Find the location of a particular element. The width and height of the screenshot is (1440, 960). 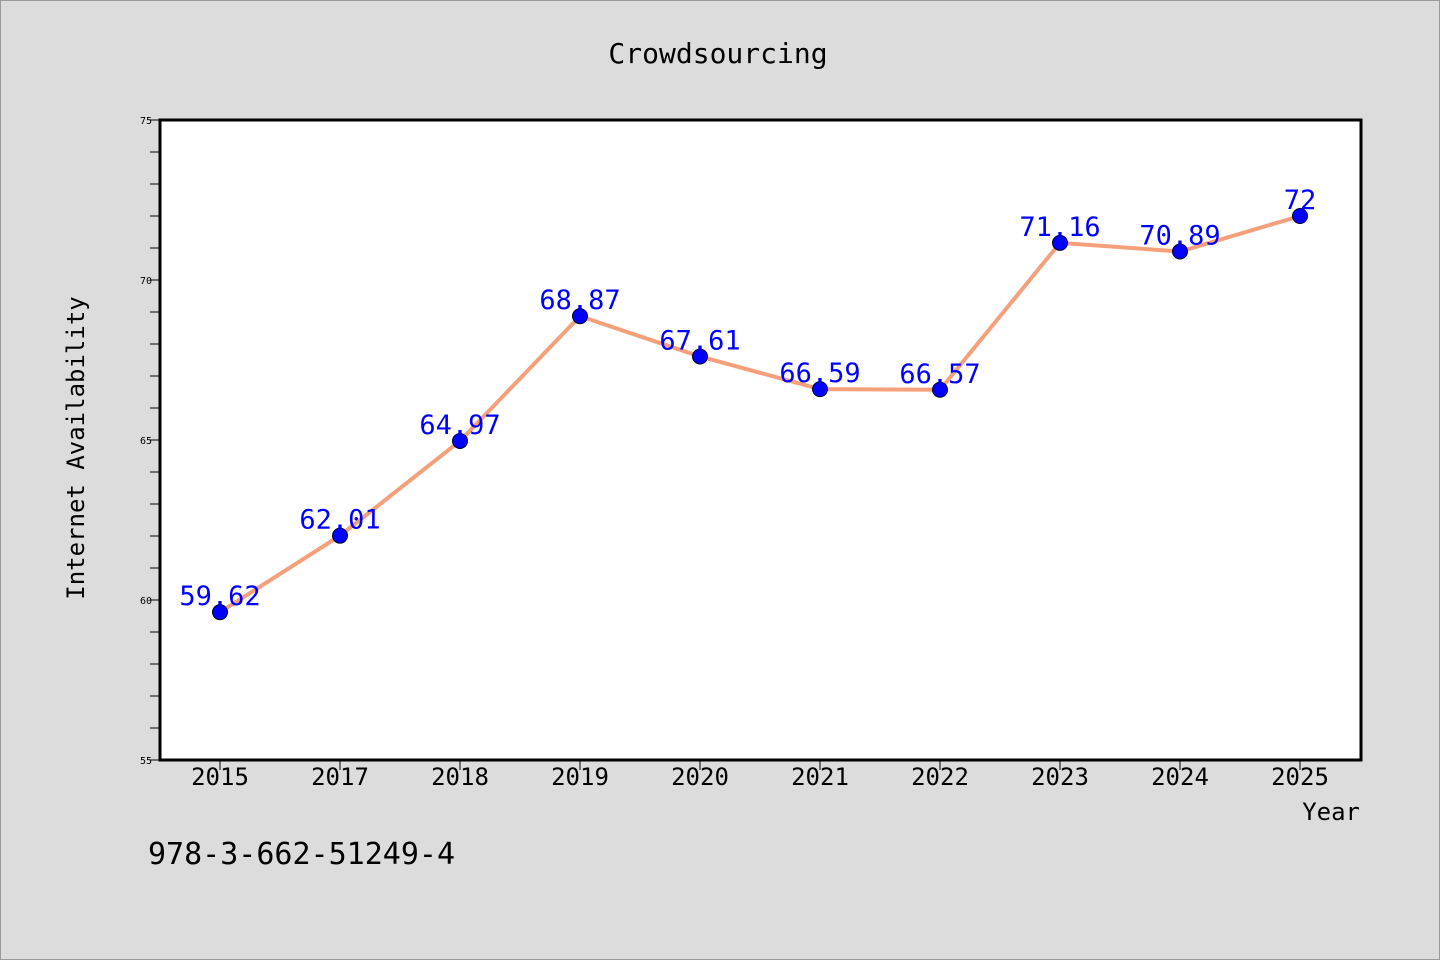

x-tick-label: 2015 is located at coordinates (220, 777).